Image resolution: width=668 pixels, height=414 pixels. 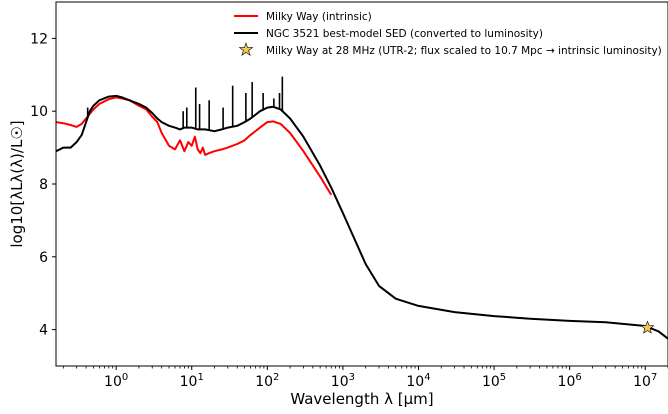 What do you see at coordinates (418, 381) in the screenshot?
I see `x-tick-label: 10⁴` at bounding box center [418, 381].